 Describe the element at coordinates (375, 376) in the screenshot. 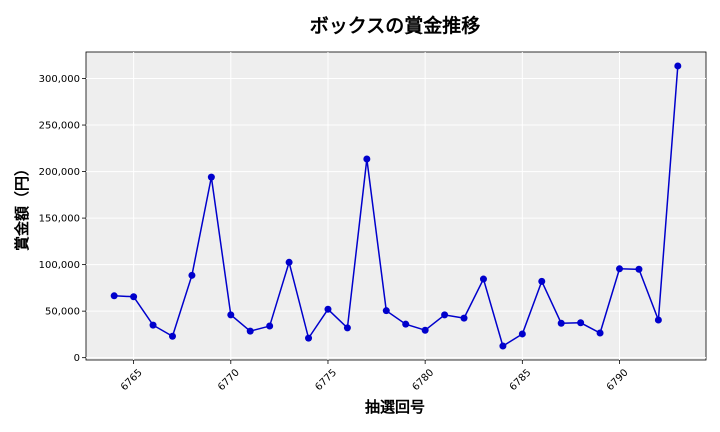

I see `x-axis: 6765 6770 6775 6780 6785 6790` at that location.